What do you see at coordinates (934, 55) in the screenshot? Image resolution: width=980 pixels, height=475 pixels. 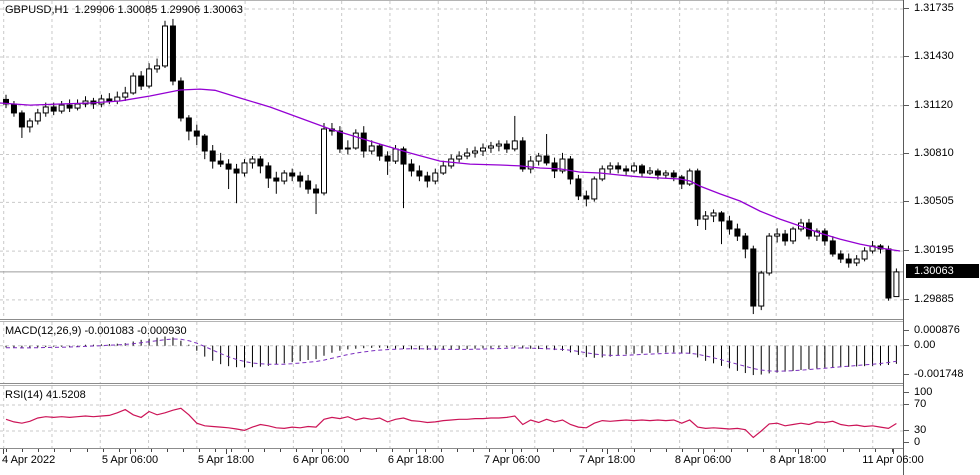 I see `price-axis-label: 1.31430` at bounding box center [934, 55].